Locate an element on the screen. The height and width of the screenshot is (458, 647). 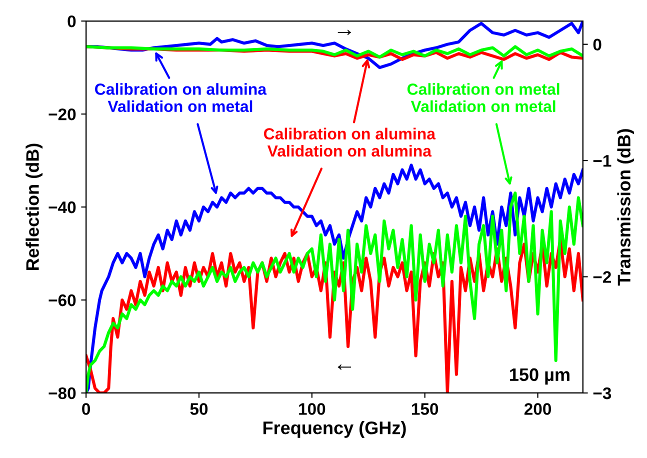
y2-tick-label: −1 is located at coordinates (602, 161).